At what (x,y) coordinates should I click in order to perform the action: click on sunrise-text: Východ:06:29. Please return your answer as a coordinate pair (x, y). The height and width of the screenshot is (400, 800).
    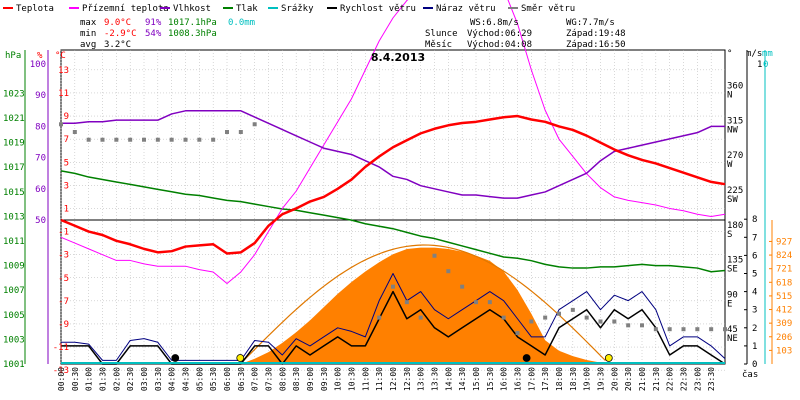
    Looking at the image, I should click on (499, 34).